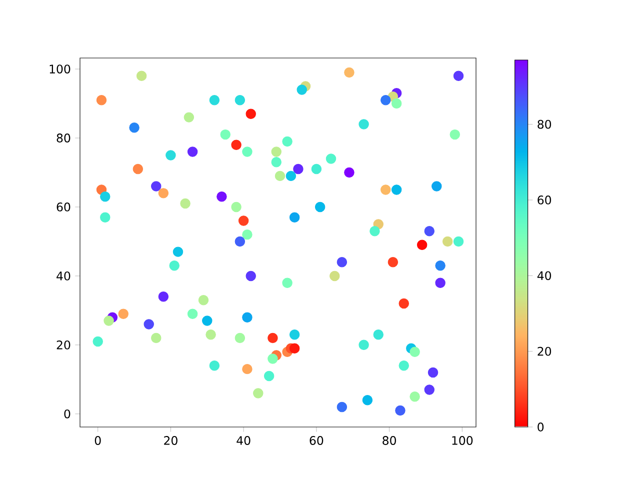 Image resolution: width=640 pixels, height=480 pixels. What do you see at coordinates (545, 200) in the screenshot?
I see `color-bar-label: 60` at bounding box center [545, 200].